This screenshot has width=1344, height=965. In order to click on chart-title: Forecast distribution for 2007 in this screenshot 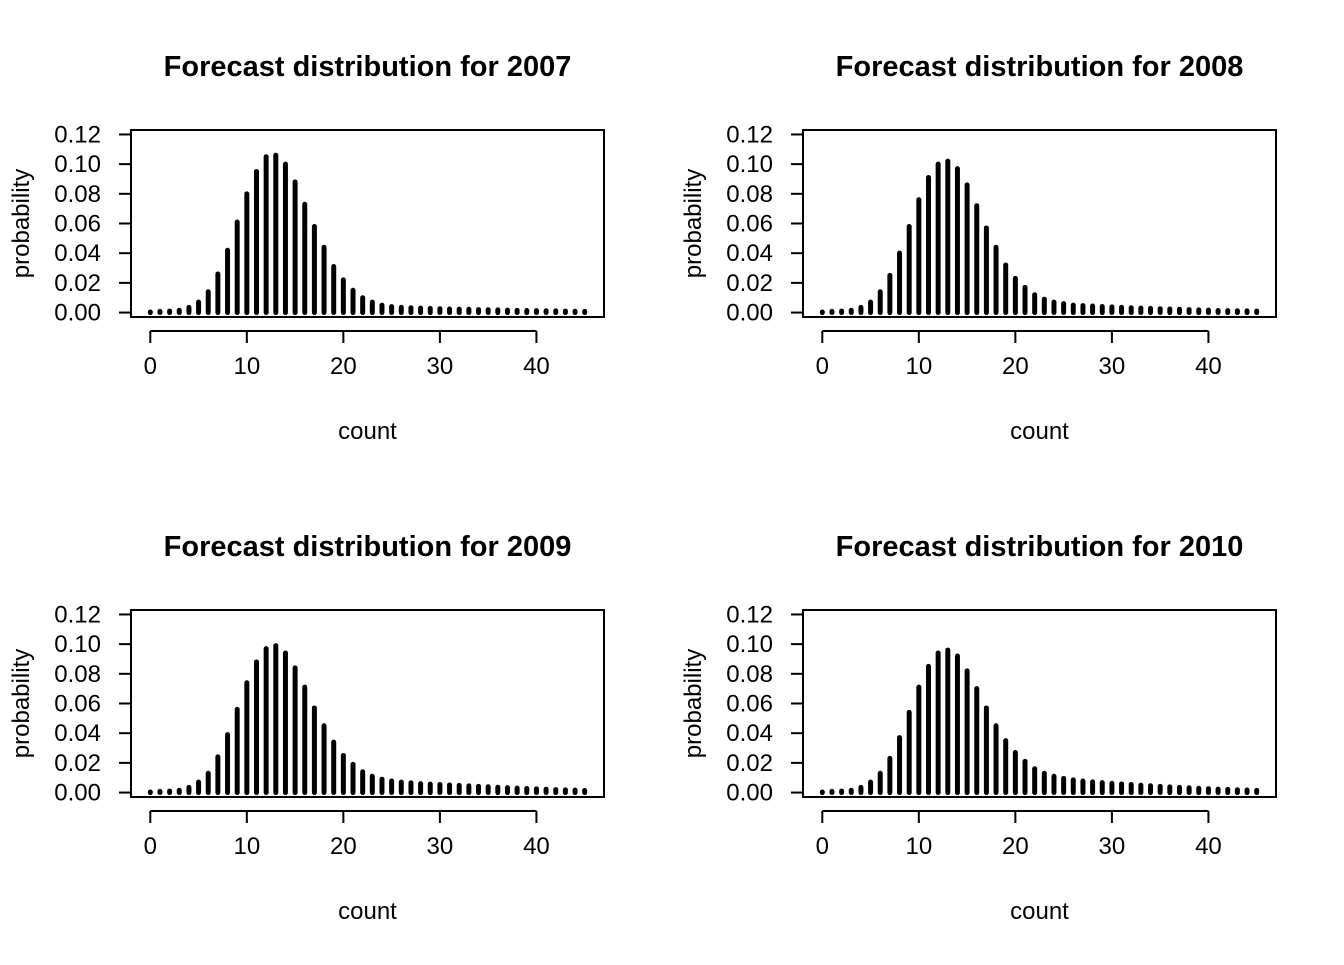, I will do `click(368, 67)`.